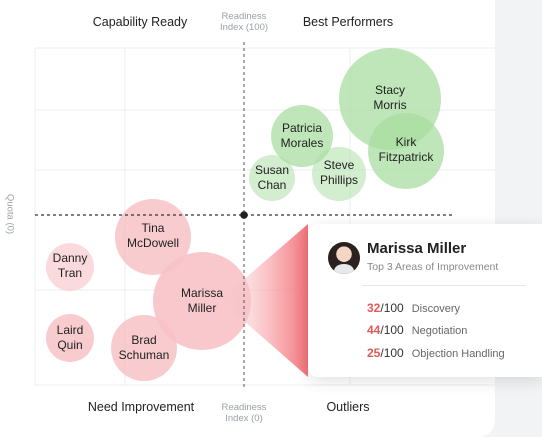  I want to click on bubble-tina-mcdowell, so click(153, 237).